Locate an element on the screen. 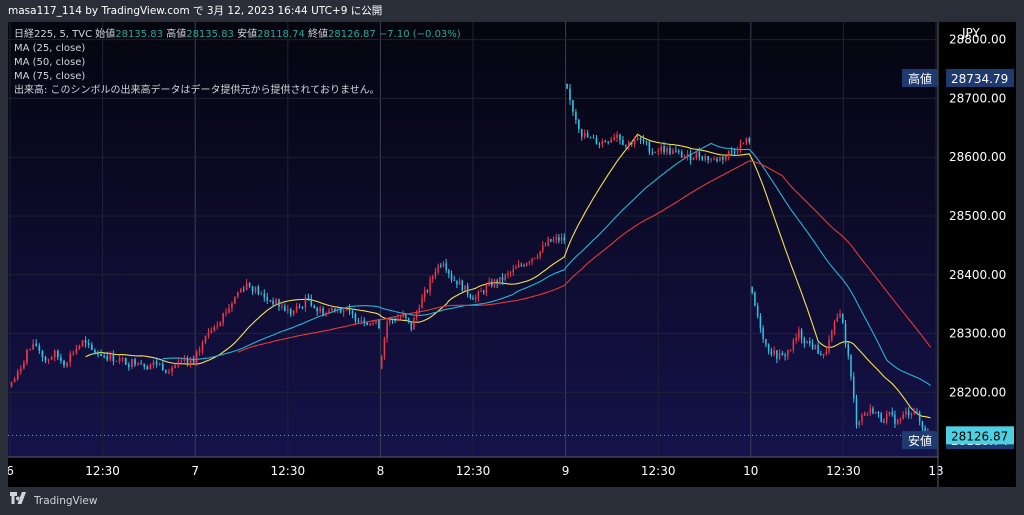 The image size is (1024, 515). ma-legend-50: MA (50, close) is located at coordinates (50, 62).